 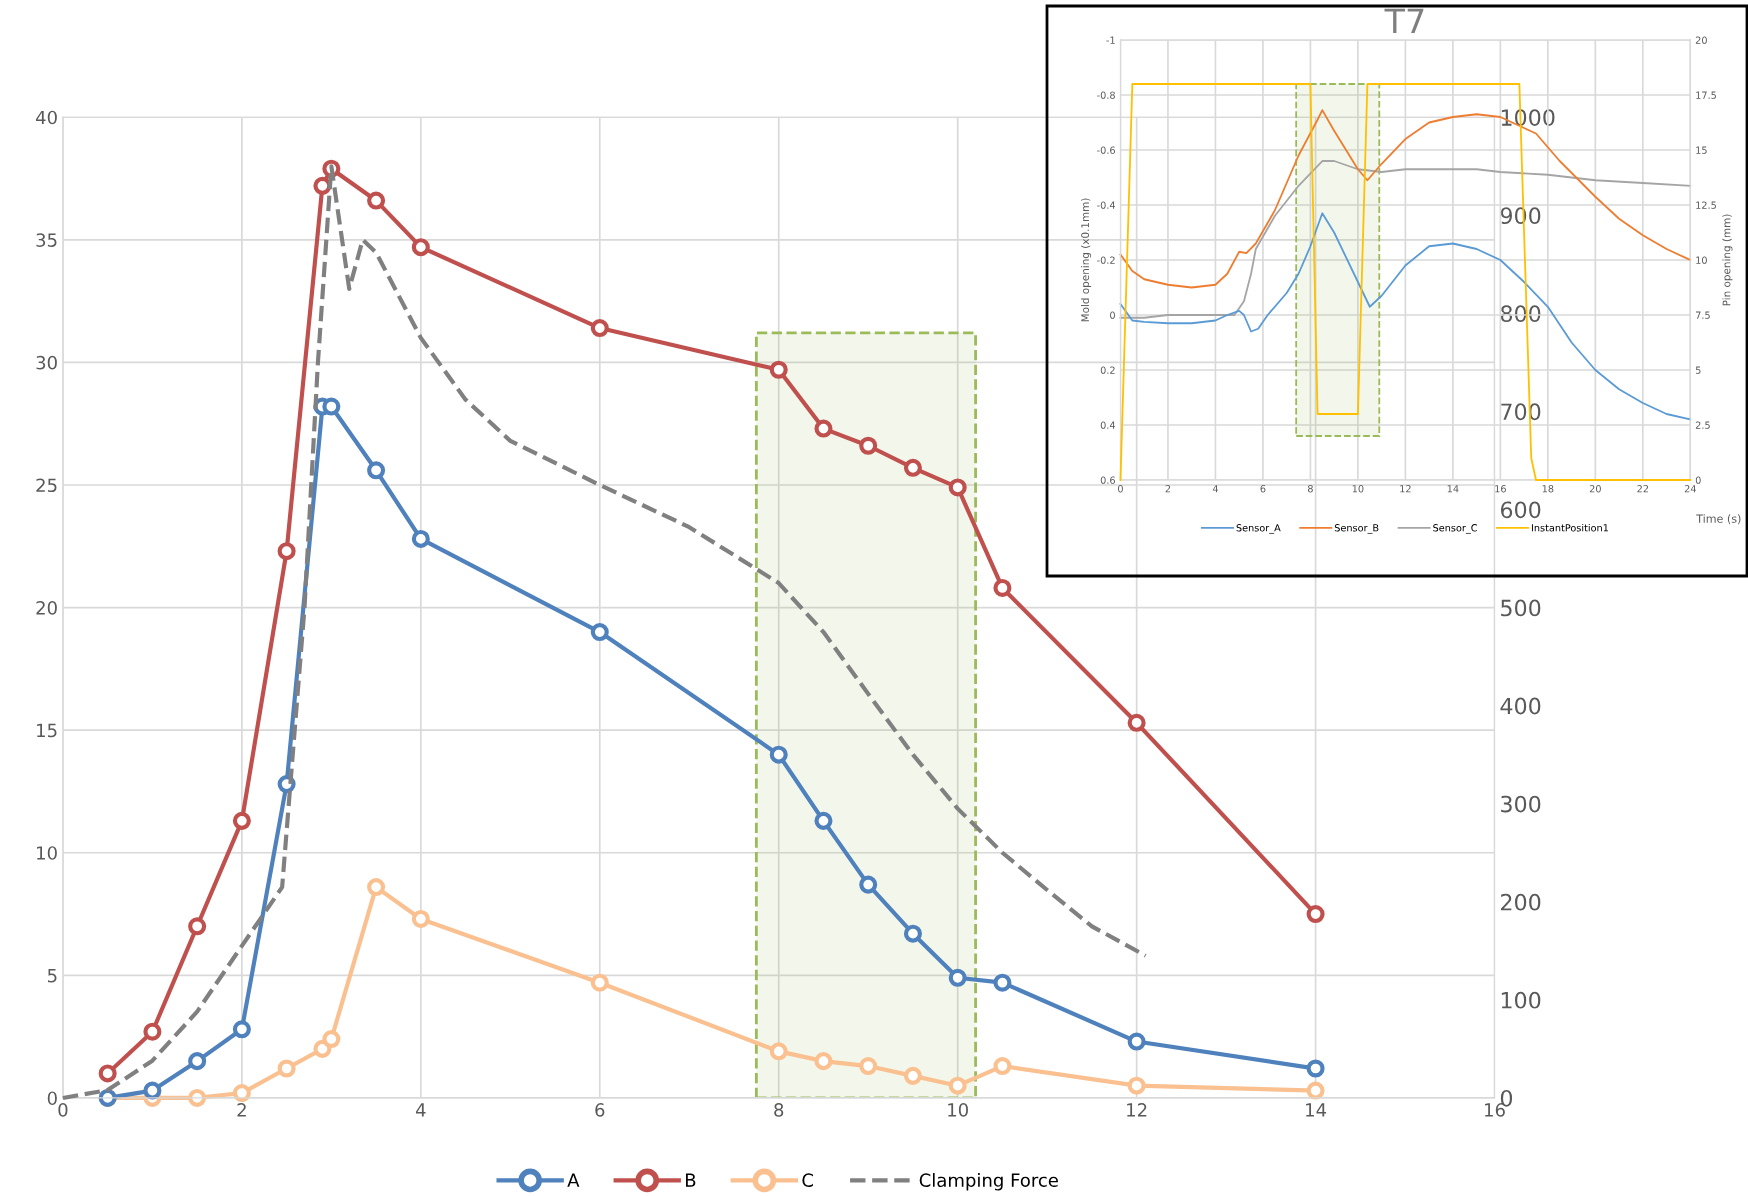 I want to click on y2-tick-label: 20, so click(x=1701, y=40).